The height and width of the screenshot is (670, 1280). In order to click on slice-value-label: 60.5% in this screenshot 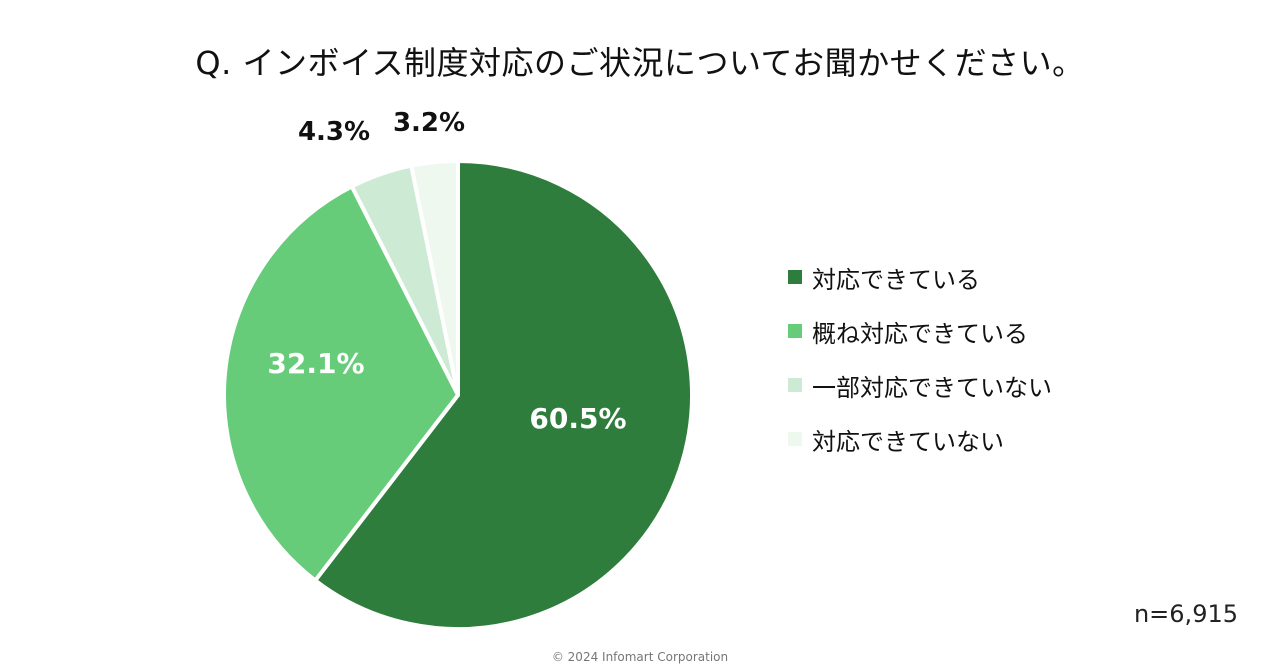, I will do `click(577, 418)`.